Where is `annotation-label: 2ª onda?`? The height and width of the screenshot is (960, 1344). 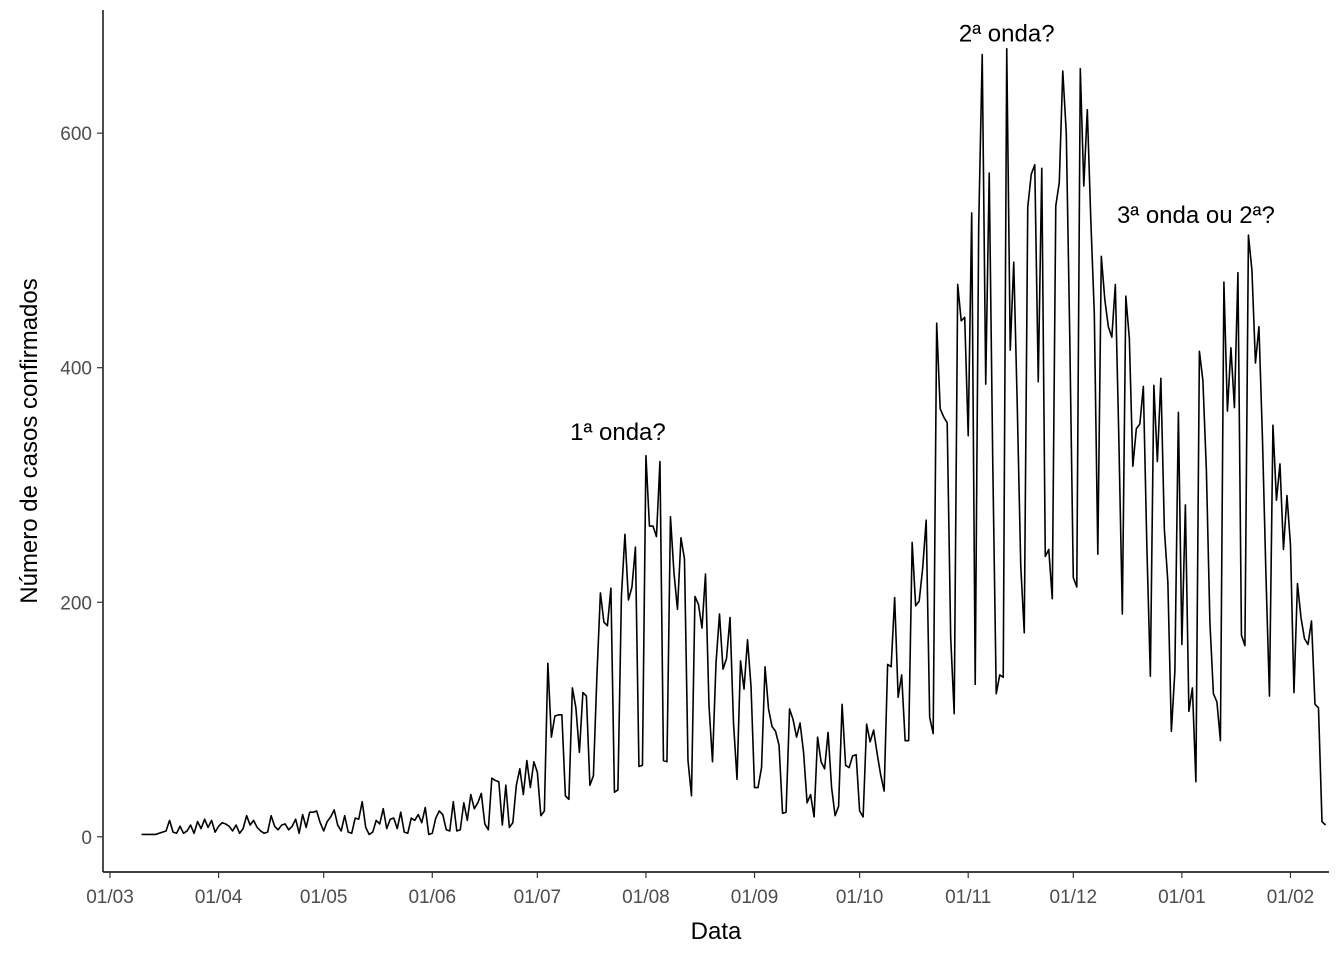 annotation-label: 2ª onda? is located at coordinates (1007, 33).